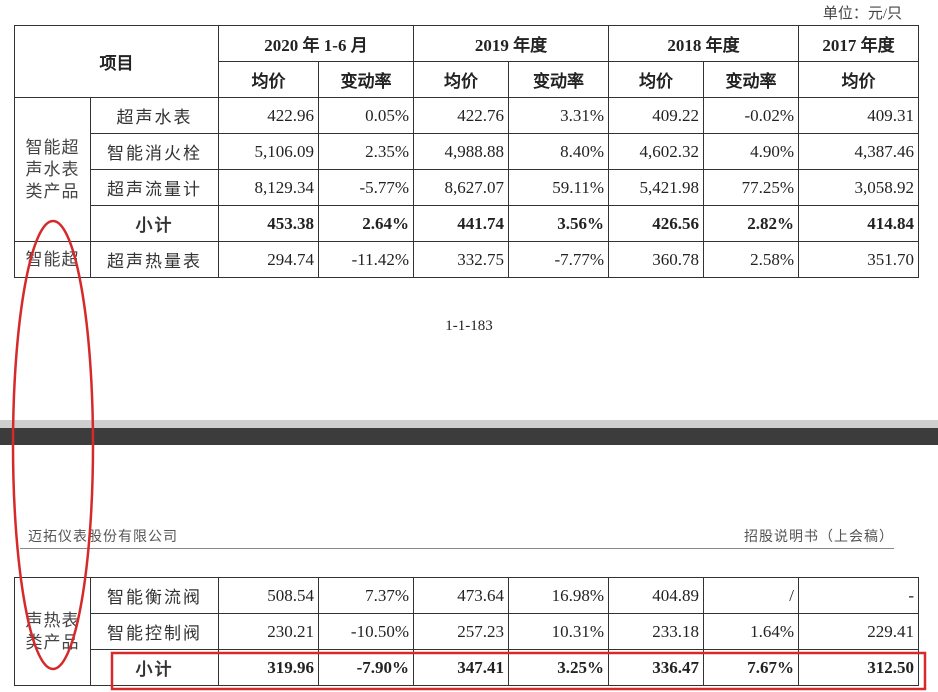 The height and width of the screenshot is (692, 938). What do you see at coordinates (461, 667) in the screenshot?
I see `value-cell: 347.41` at bounding box center [461, 667].